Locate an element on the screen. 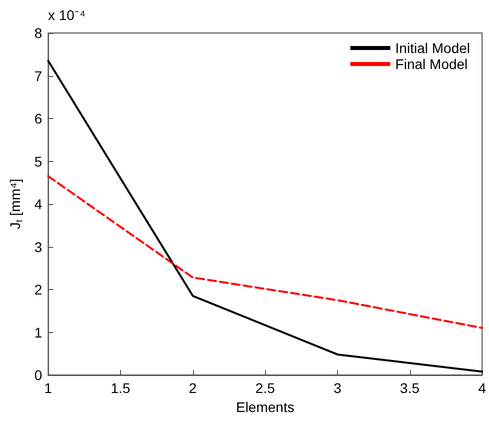 The image size is (489, 421). x-axis-title: Elements is located at coordinates (265, 406).